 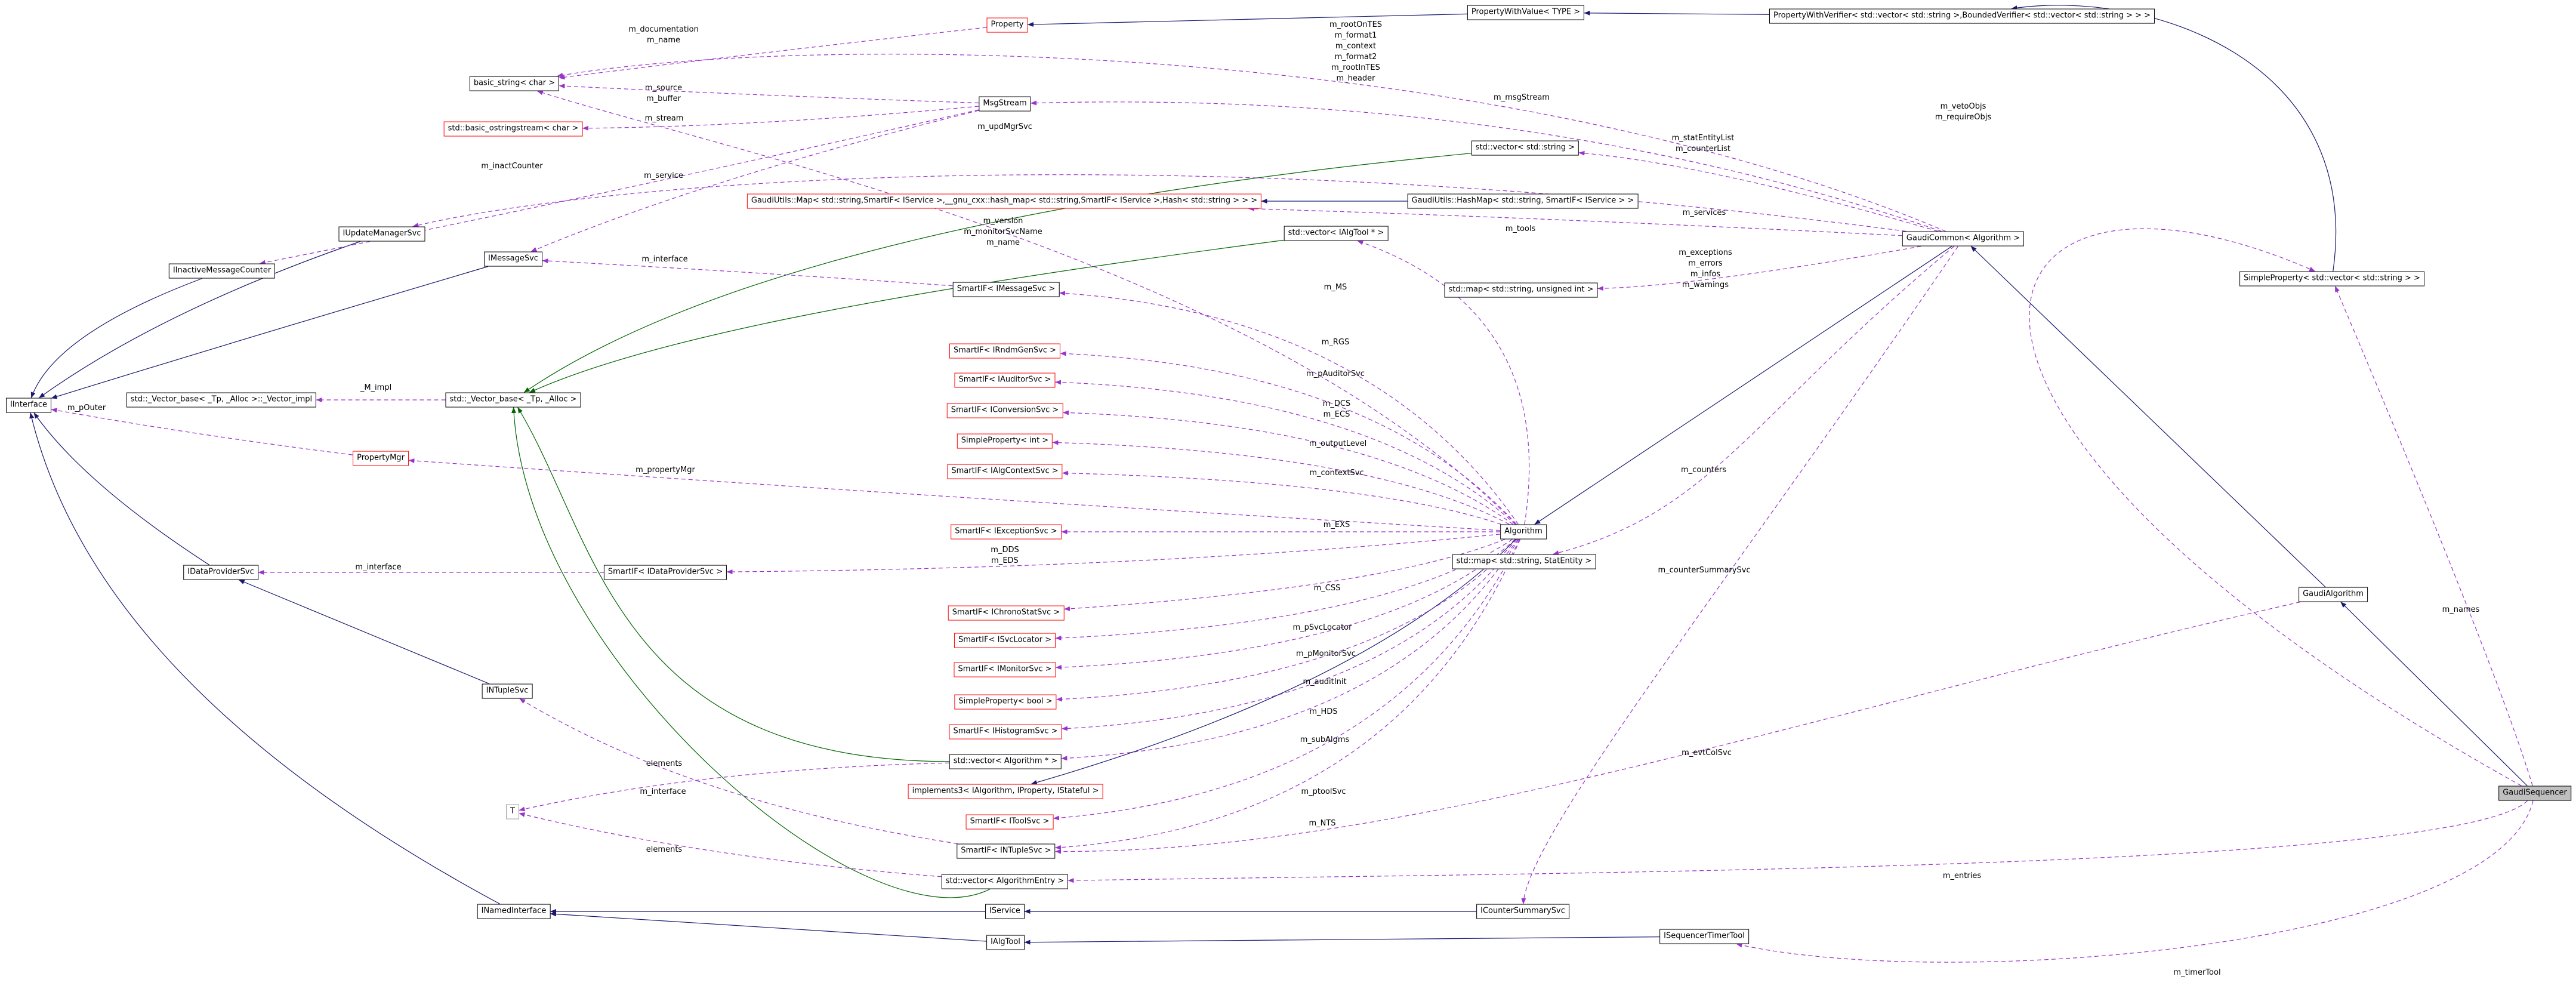 What do you see at coordinates (222, 271) in the screenshot?
I see `class-node-iinactive: IInactiveMessageCounter` at bounding box center [222, 271].